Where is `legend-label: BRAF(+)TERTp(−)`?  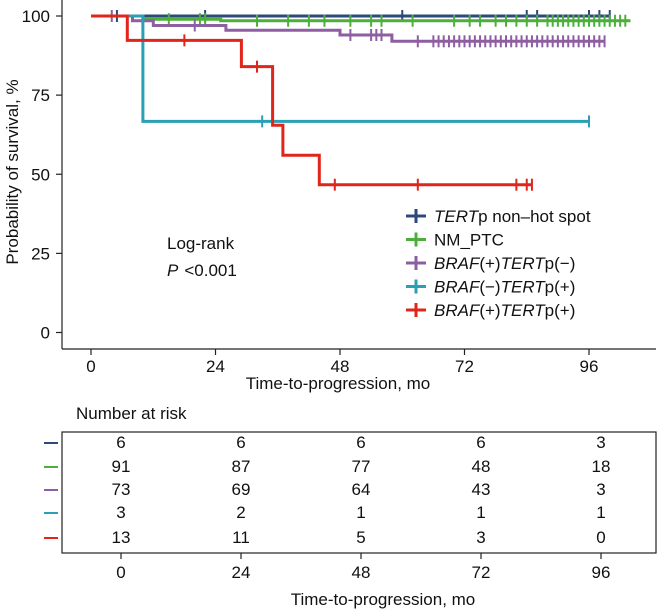
legend-label: BRAF(+)TERTp(−) is located at coordinates (504, 263).